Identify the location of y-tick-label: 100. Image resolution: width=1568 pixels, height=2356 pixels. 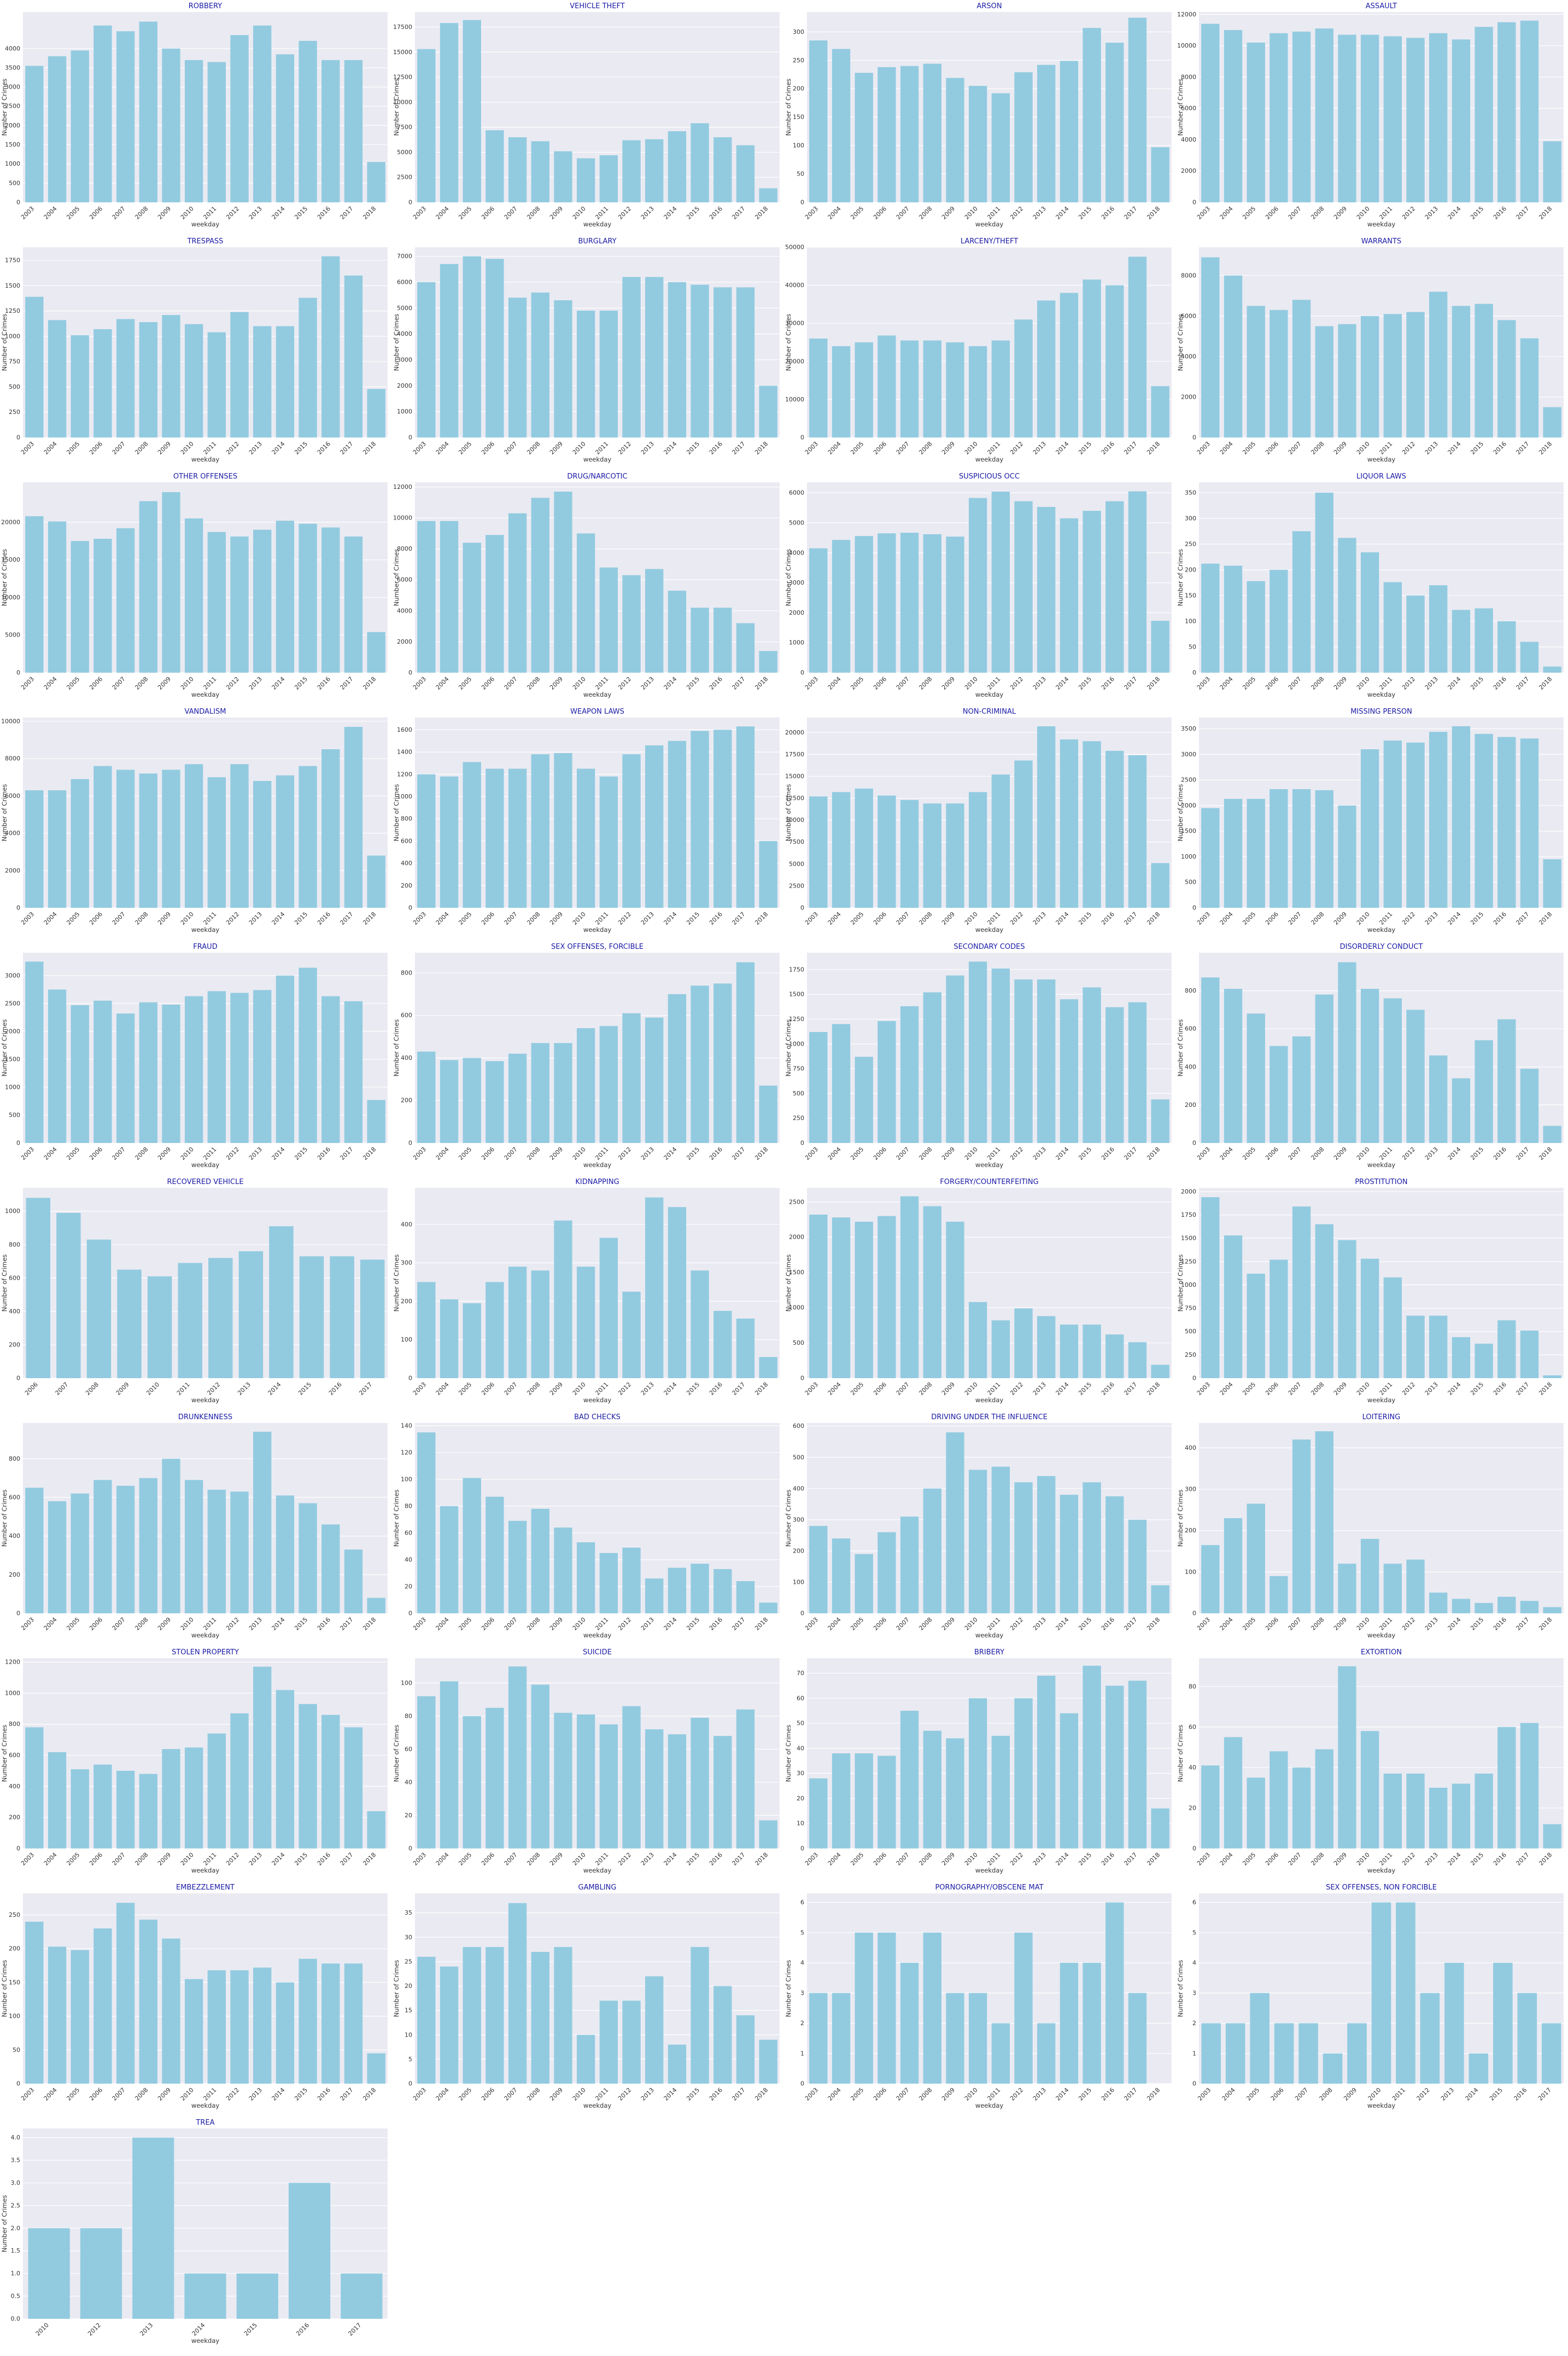
(1190, 621).